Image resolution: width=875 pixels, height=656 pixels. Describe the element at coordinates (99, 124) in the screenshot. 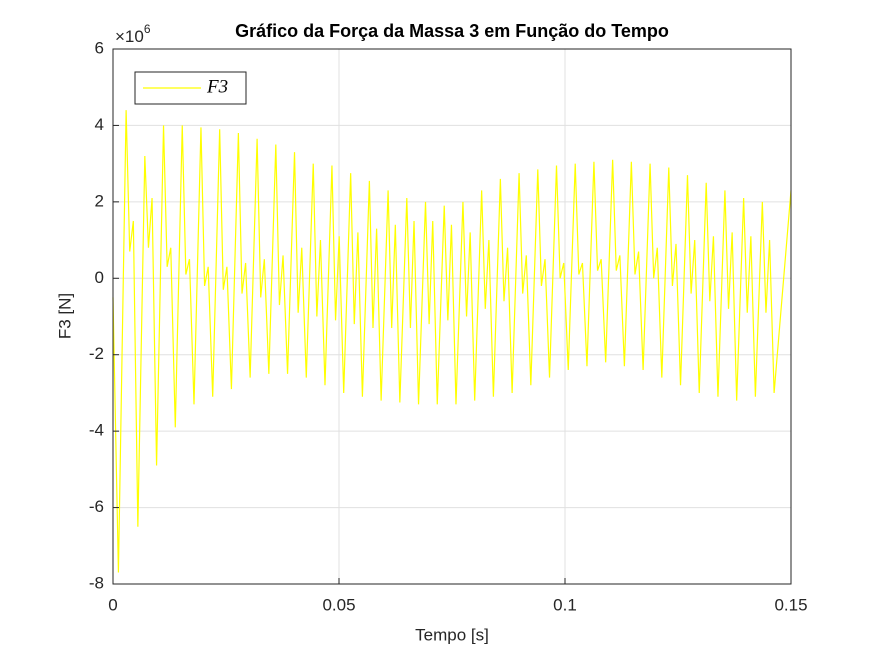

I see `y-tick-label: 4` at that location.